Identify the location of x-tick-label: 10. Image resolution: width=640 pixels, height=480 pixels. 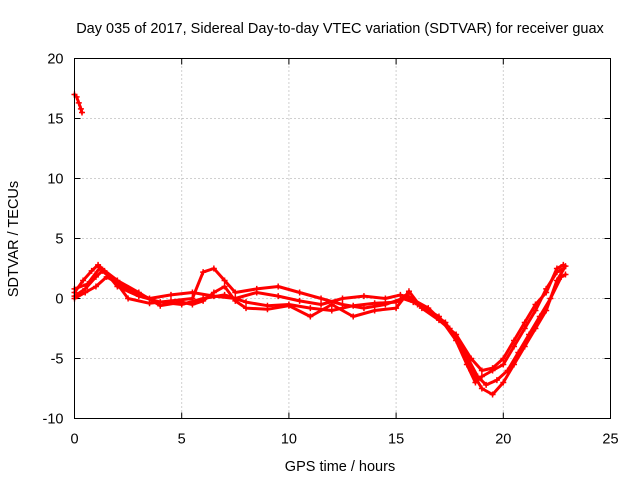
(289, 440).